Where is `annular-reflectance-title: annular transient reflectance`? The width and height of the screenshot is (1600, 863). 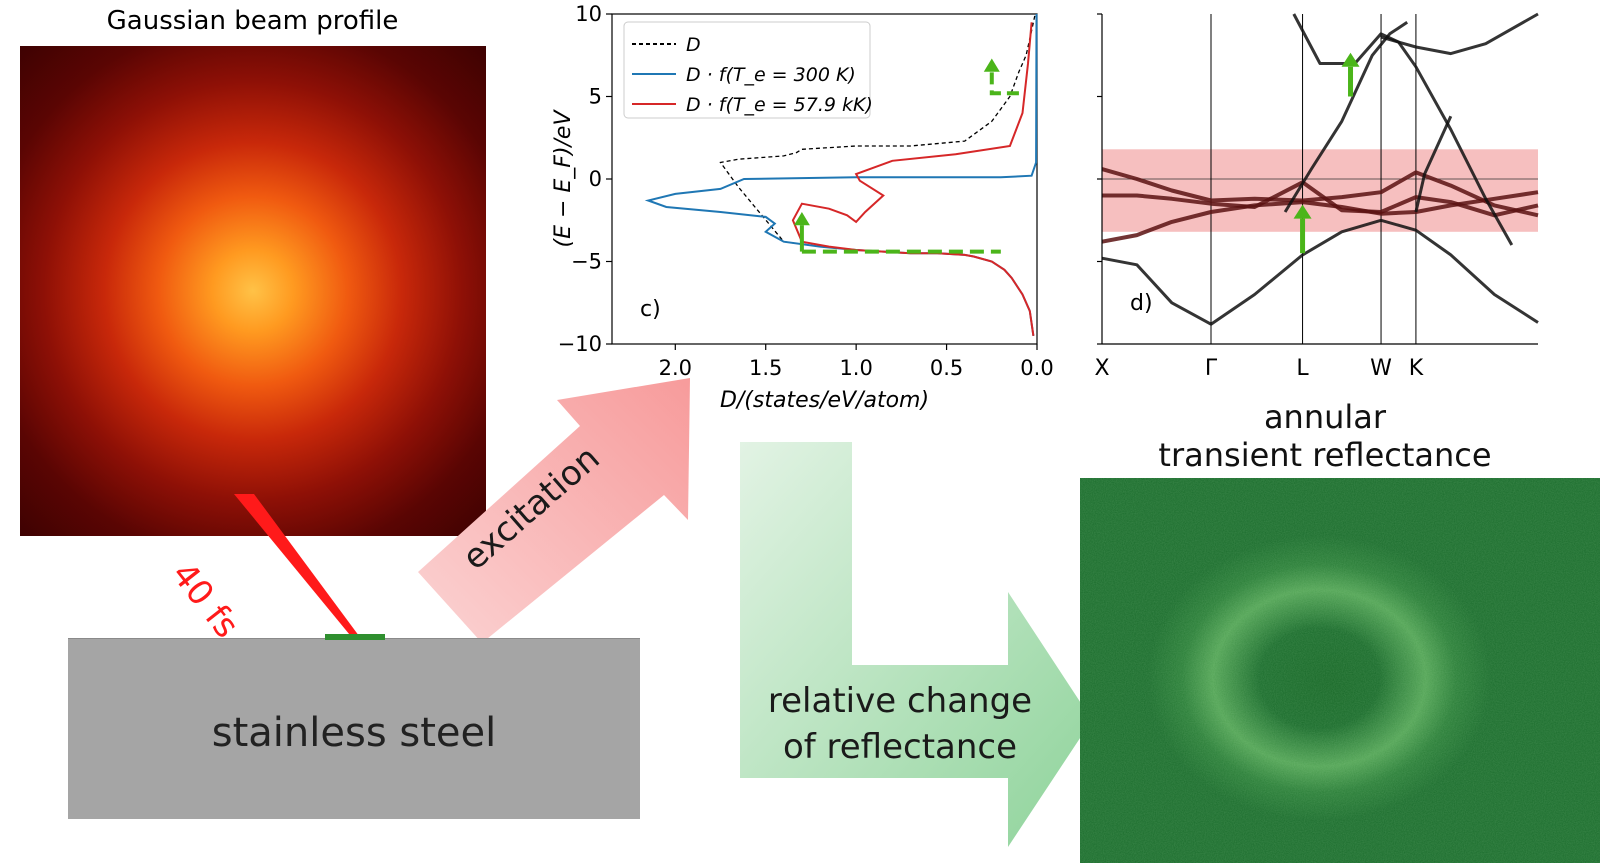 annular-reflectance-title: annular transient reflectance is located at coordinates (1325, 436).